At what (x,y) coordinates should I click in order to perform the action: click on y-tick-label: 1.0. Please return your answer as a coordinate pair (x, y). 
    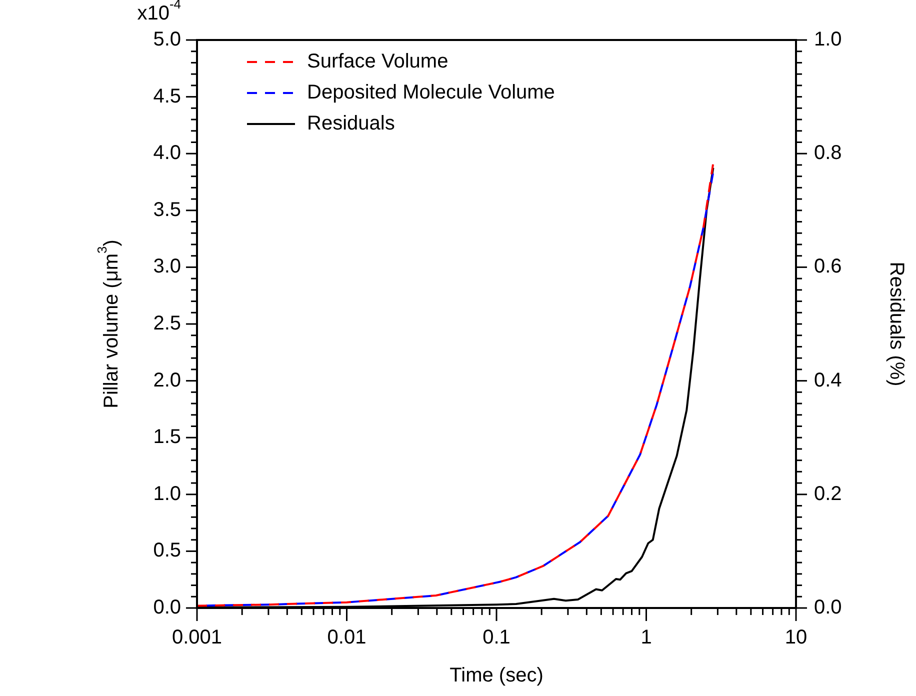
    Looking at the image, I should click on (167, 493).